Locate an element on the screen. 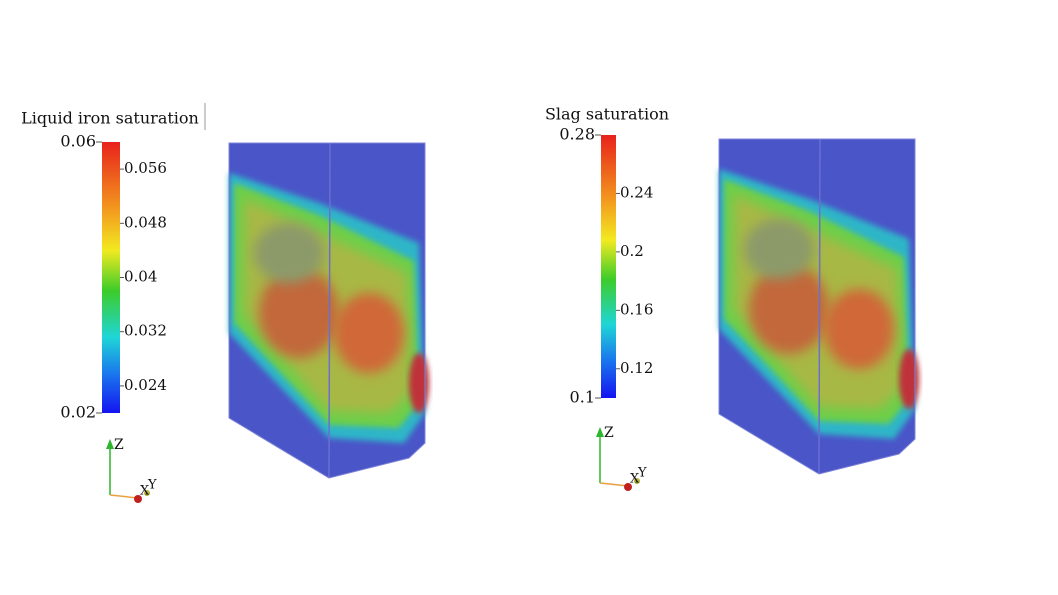 This screenshot has width=1058, height=595. tick-label: 0.2 is located at coordinates (632, 251).